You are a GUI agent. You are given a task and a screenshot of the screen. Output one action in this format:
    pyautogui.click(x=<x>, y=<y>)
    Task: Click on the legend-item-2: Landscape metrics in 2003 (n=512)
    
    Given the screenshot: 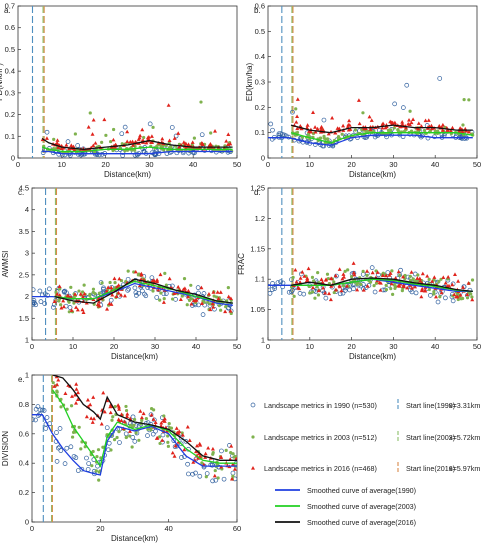 What is the action you would take?
    pyautogui.click(x=314, y=437)
    